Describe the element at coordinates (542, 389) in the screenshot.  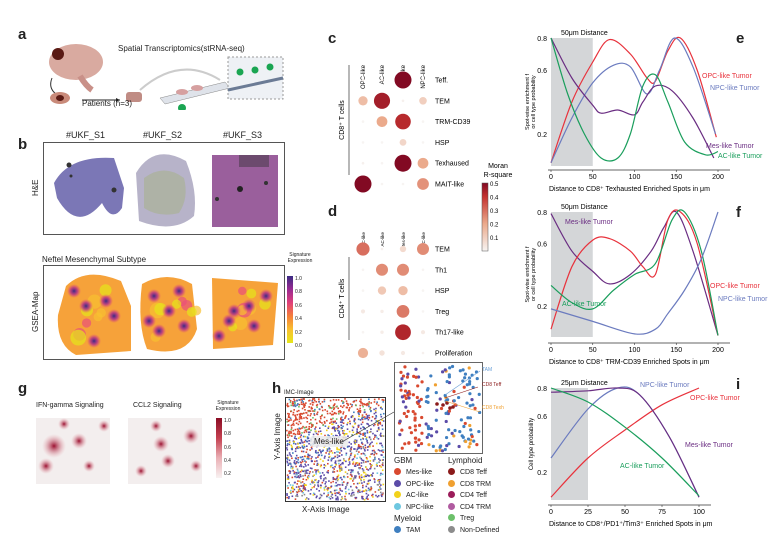
I see `y-tick-label: 0.8` at that location.